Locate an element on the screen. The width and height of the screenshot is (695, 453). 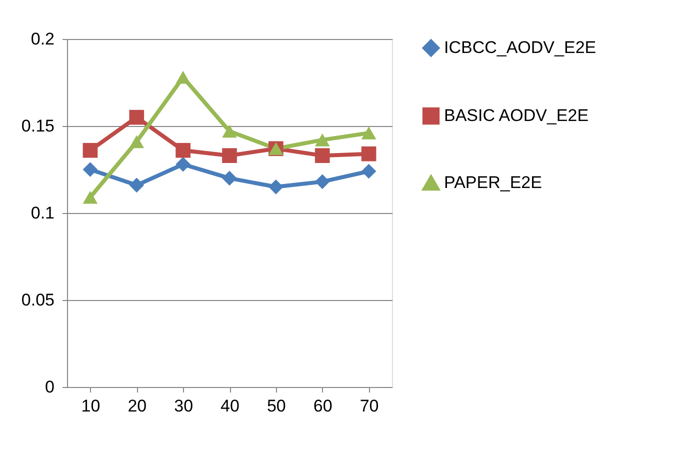
y-tick-label: 0.15 is located at coordinates (37, 126).